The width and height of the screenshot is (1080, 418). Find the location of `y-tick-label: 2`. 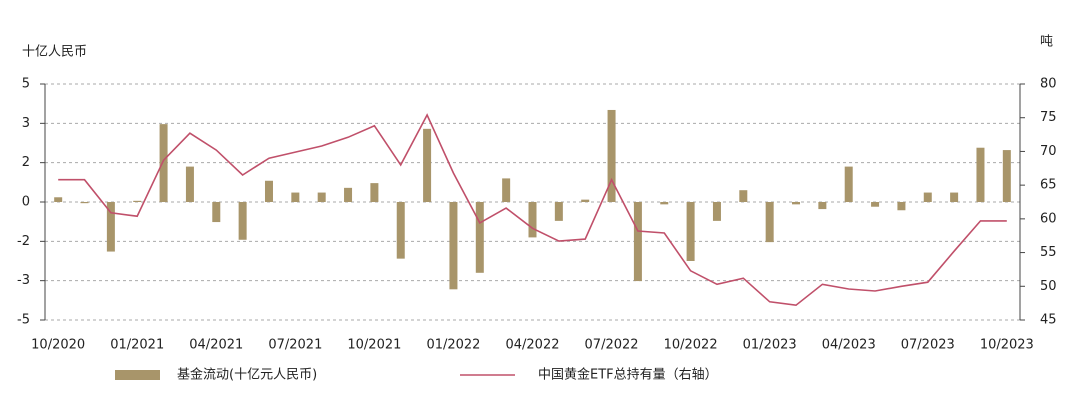

y-tick-label: 2 is located at coordinates (26, 162).